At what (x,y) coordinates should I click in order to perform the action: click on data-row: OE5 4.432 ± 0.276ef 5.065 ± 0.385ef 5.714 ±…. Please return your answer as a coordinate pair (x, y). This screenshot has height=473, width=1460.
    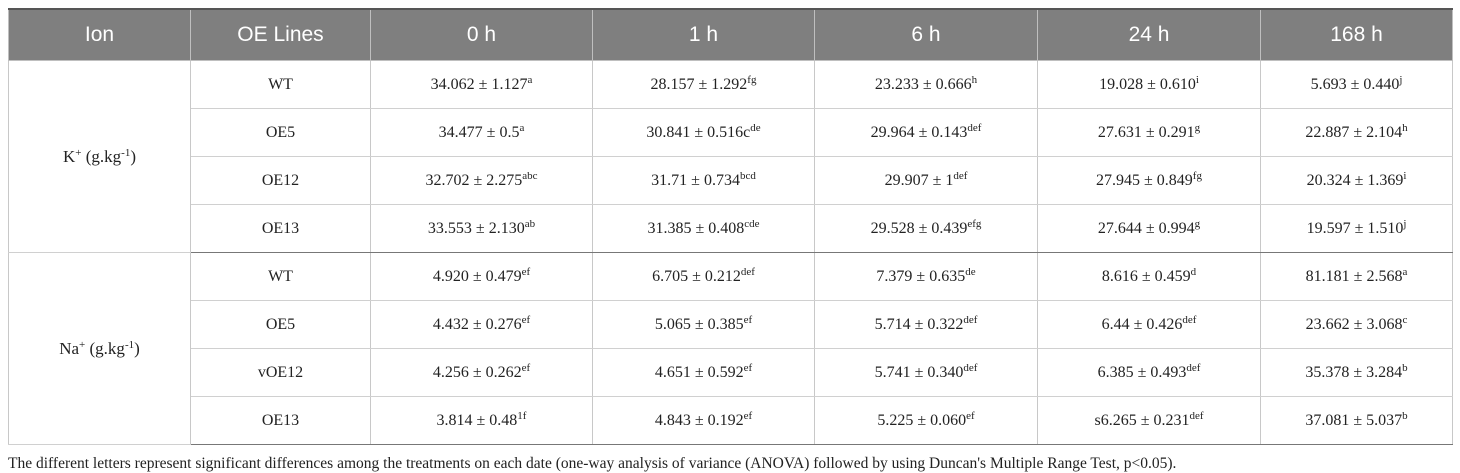
    Looking at the image, I should click on (731, 324).